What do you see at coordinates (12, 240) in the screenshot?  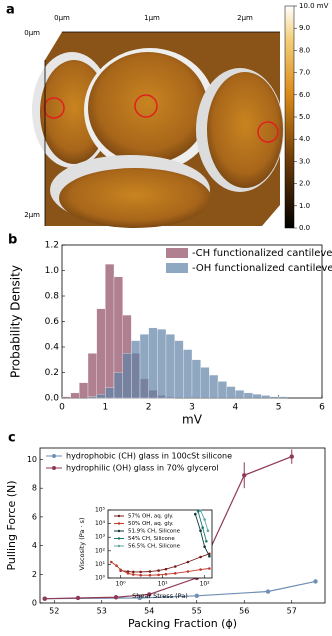 I see `panel-label: b` at bounding box center [12, 240].